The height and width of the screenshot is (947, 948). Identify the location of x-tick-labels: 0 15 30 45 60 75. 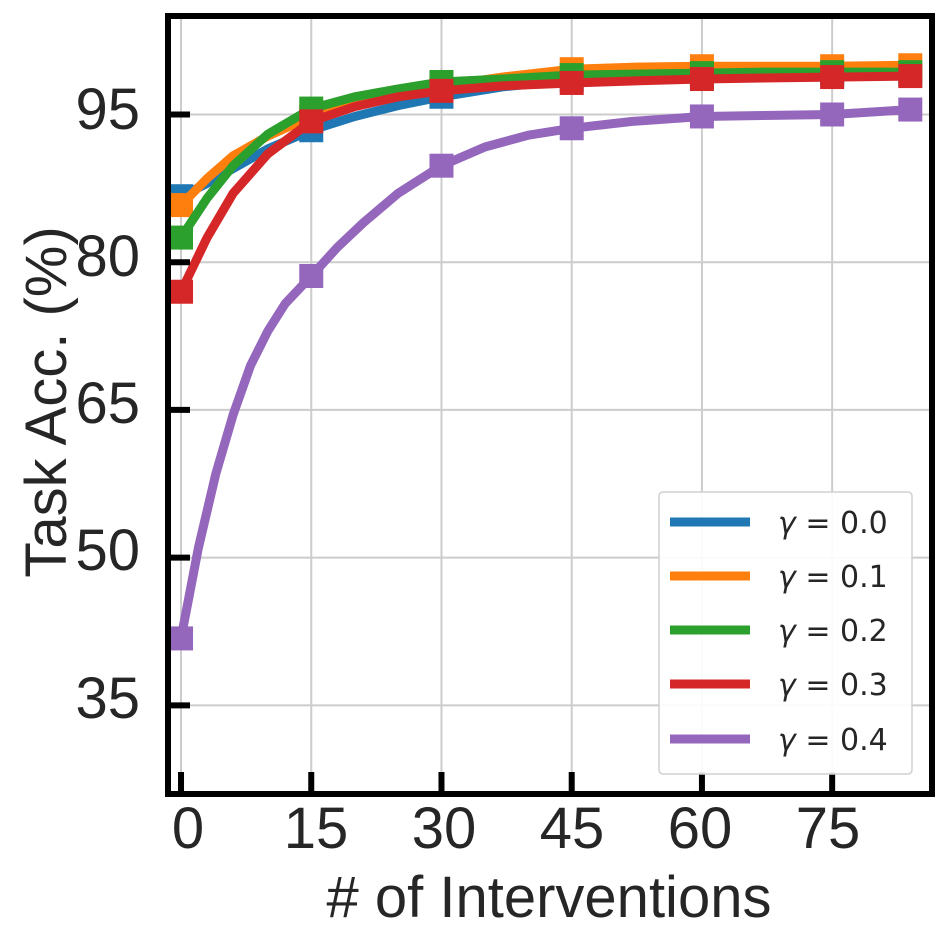
(516, 828).